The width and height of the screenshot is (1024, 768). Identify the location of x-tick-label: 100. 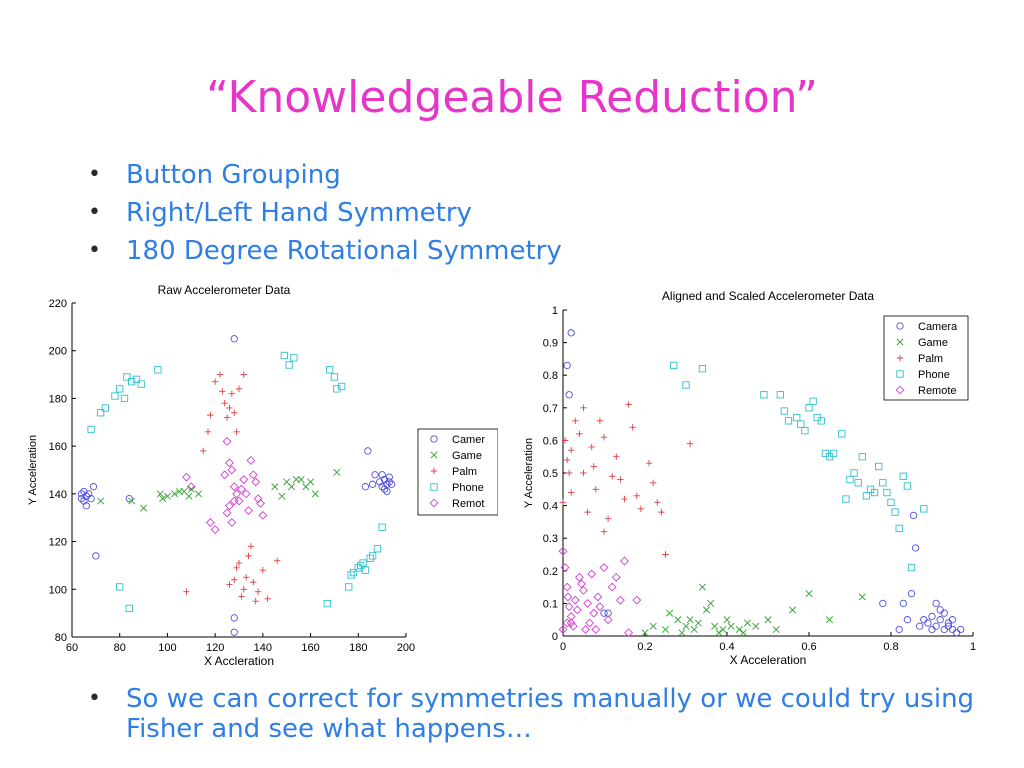
(167, 648).